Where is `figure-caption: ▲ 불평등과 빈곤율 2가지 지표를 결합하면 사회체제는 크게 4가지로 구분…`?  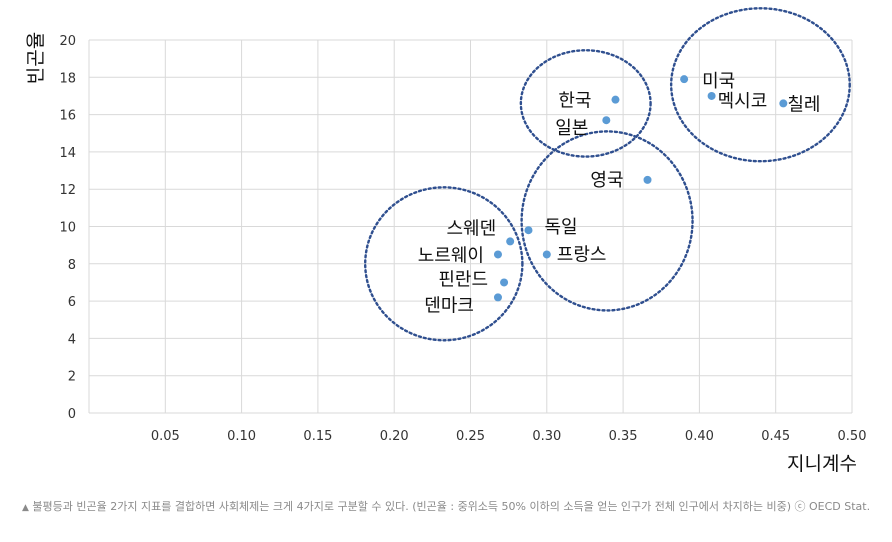
figure-caption: ▲ 불평등과 빈곤율 2가지 지표를 결합하면 사회체제는 크게 4가지로 구분… is located at coordinates (447, 507).